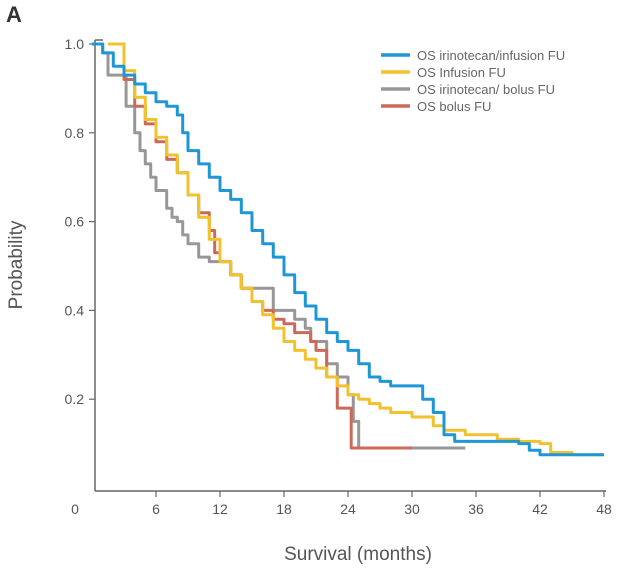  Describe the element at coordinates (540, 509) in the screenshot. I see `x-tick-label: 42` at that location.